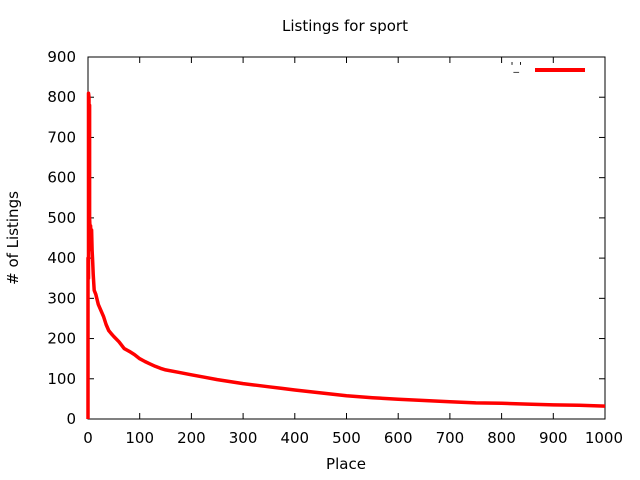  Describe the element at coordinates (61, 97) in the screenshot. I see `y-tick-label: 800` at that location.